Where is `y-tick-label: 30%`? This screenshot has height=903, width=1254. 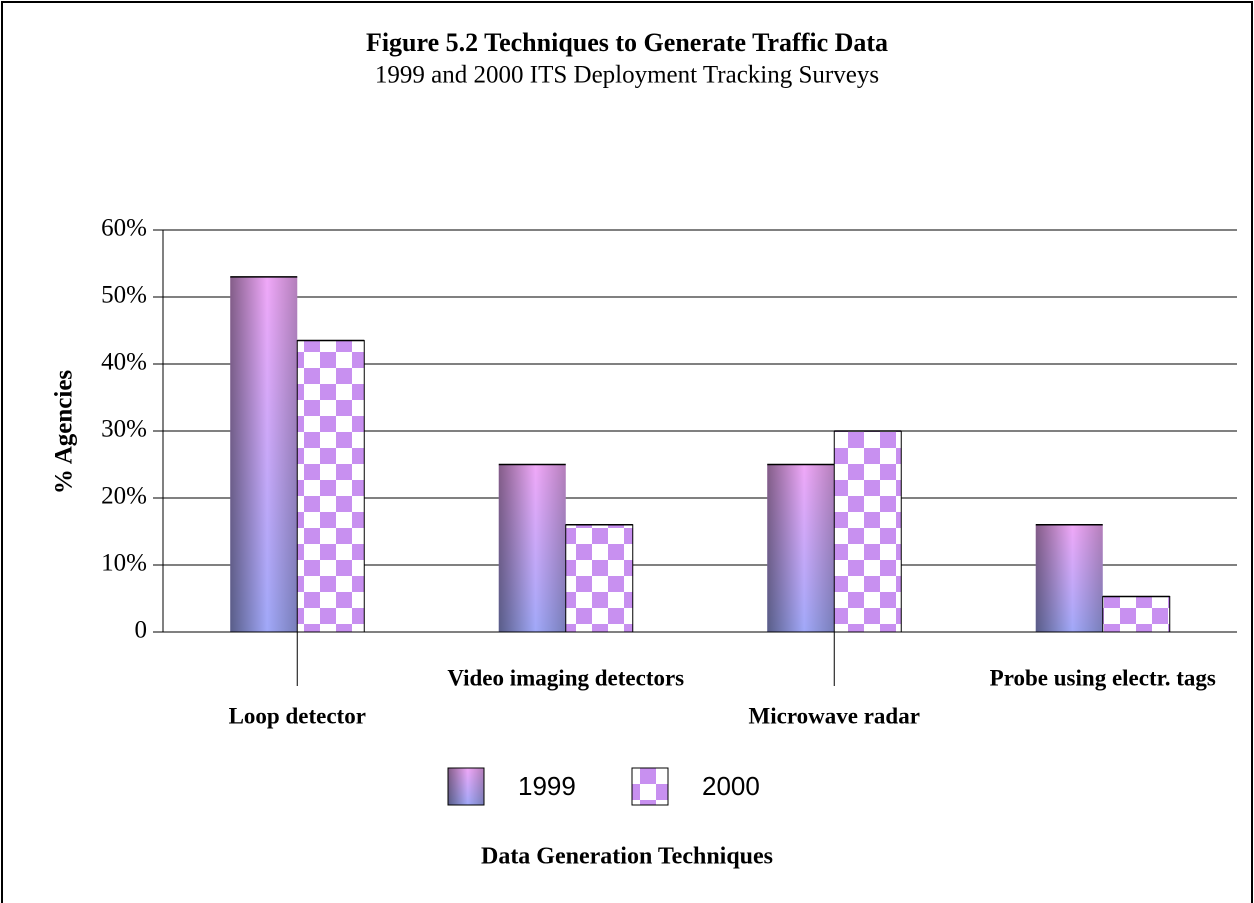
y-tick-label: 30% is located at coordinates (124, 429).